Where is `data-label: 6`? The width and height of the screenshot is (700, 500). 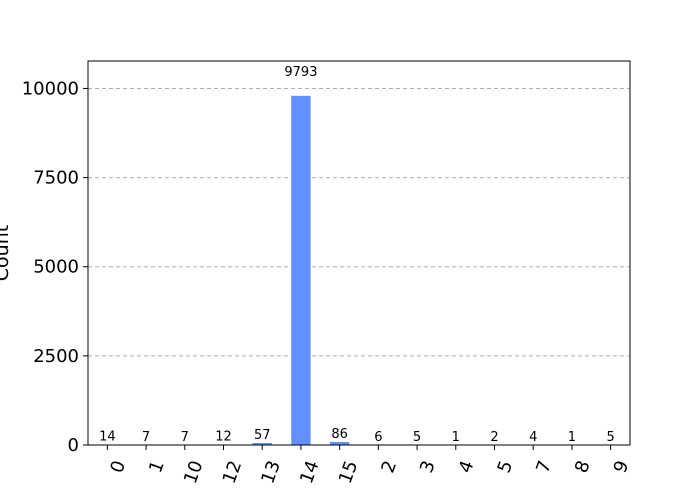 data-label: 6 is located at coordinates (378, 437).